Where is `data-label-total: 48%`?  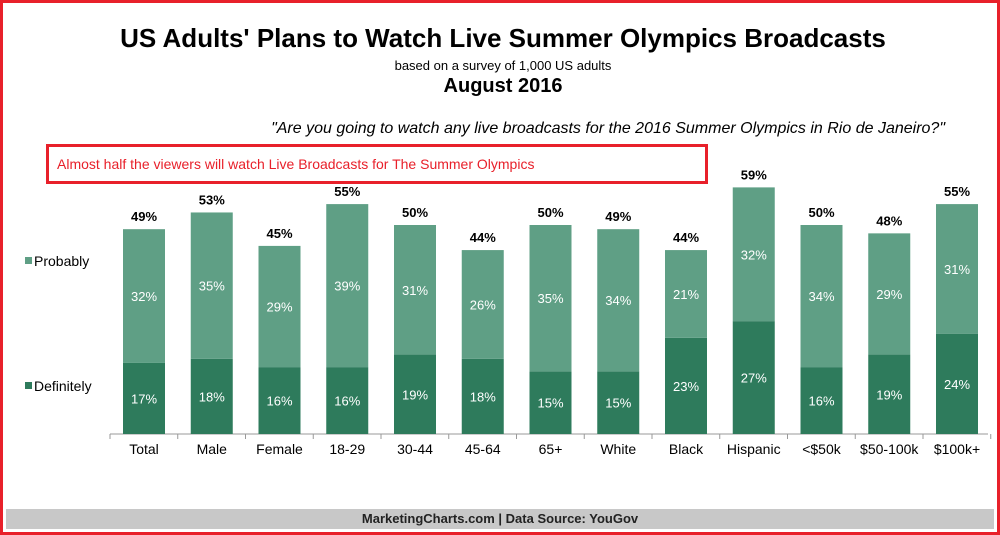 data-label-total: 48% is located at coordinates (889, 220).